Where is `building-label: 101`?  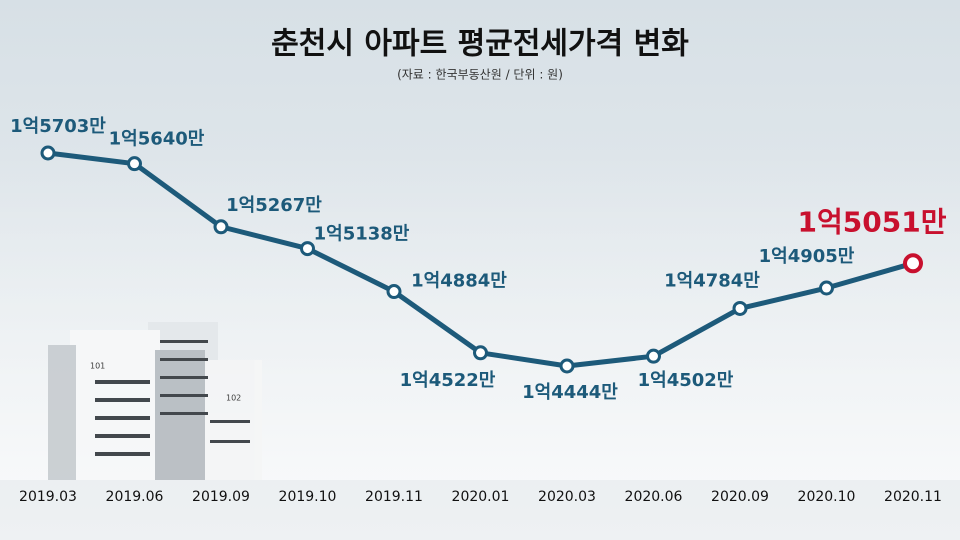
building-label: 101 is located at coordinates (97, 366).